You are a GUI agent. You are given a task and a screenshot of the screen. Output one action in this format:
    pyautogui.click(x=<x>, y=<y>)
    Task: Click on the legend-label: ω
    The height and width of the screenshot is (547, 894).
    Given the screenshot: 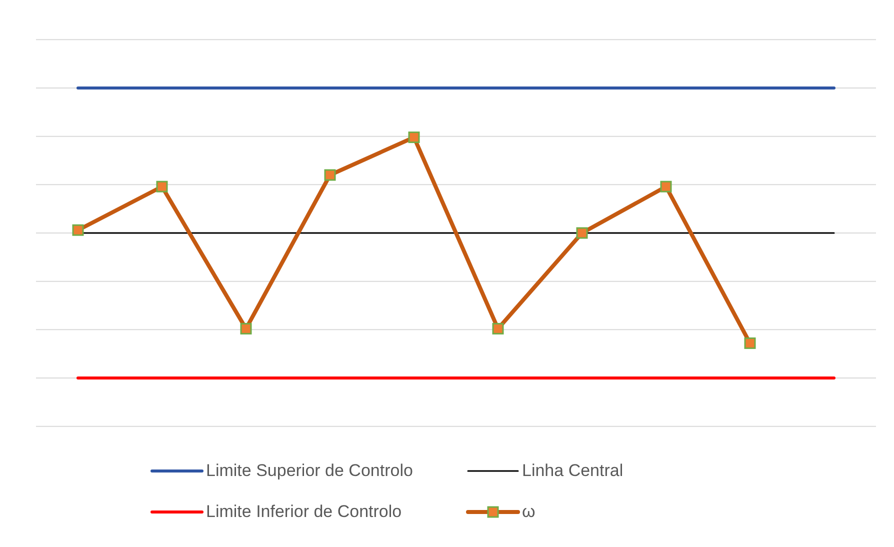 What is the action you would take?
    pyautogui.click(x=529, y=511)
    